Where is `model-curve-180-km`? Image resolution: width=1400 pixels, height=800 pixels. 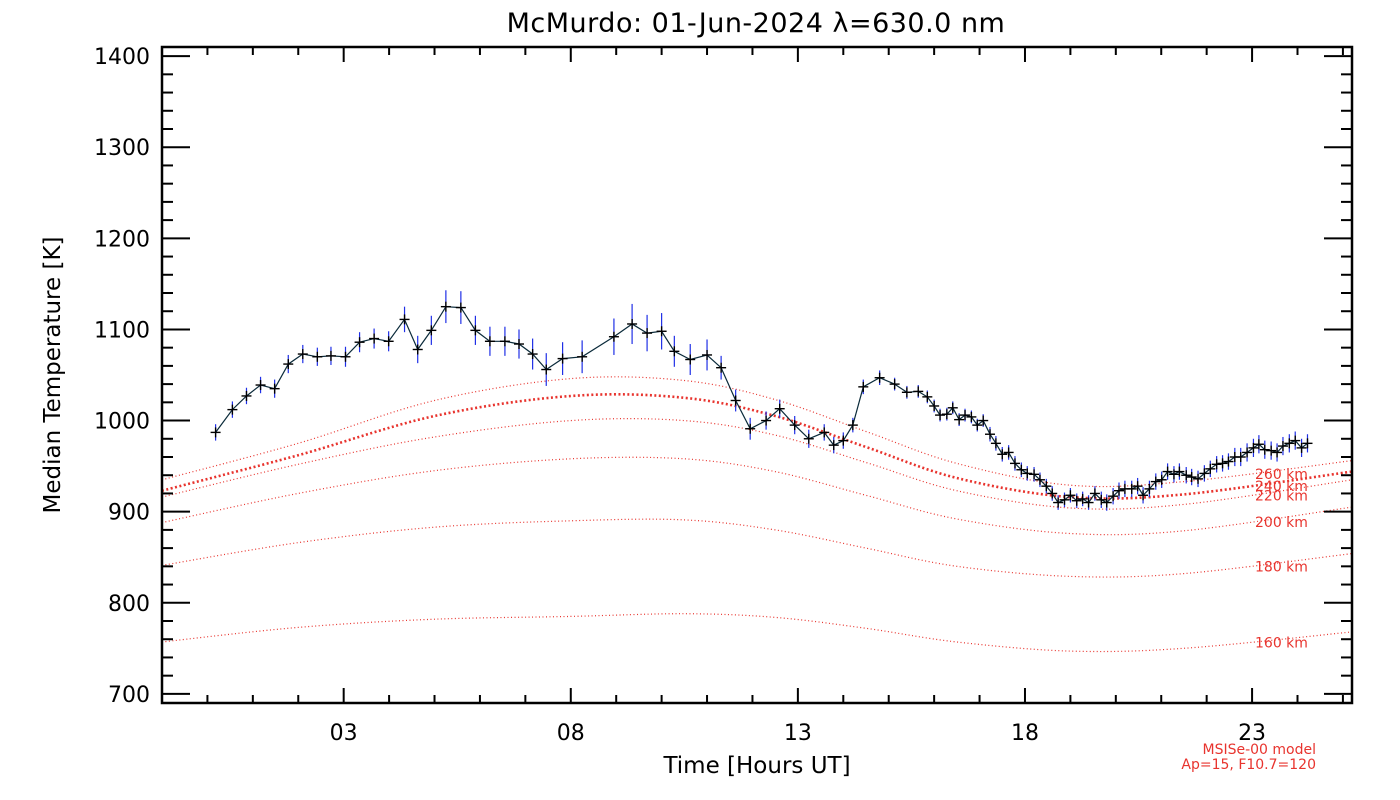
model-curve-180-km is located at coordinates (757, 548).